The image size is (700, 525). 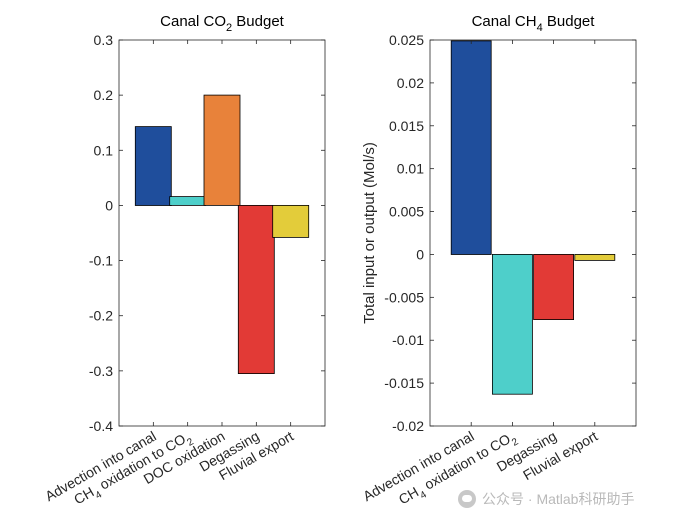 What do you see at coordinates (534, 23) in the screenshot?
I see `chart-title: Canal CH4 Budget` at bounding box center [534, 23].